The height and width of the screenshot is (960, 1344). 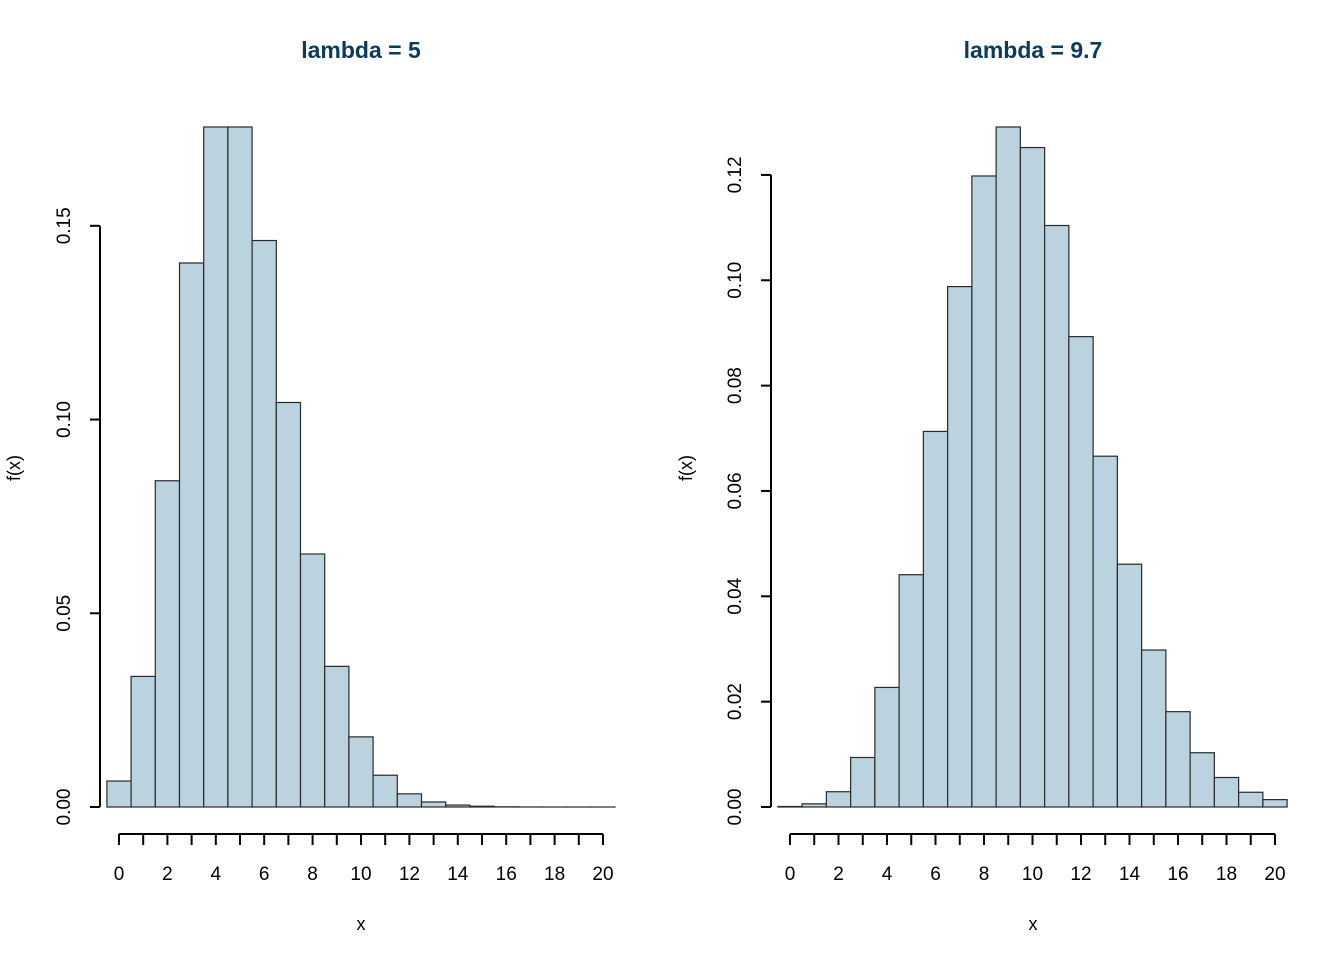 What do you see at coordinates (64, 613) in the screenshot?
I see `y-tick-label: 0.05` at bounding box center [64, 613].